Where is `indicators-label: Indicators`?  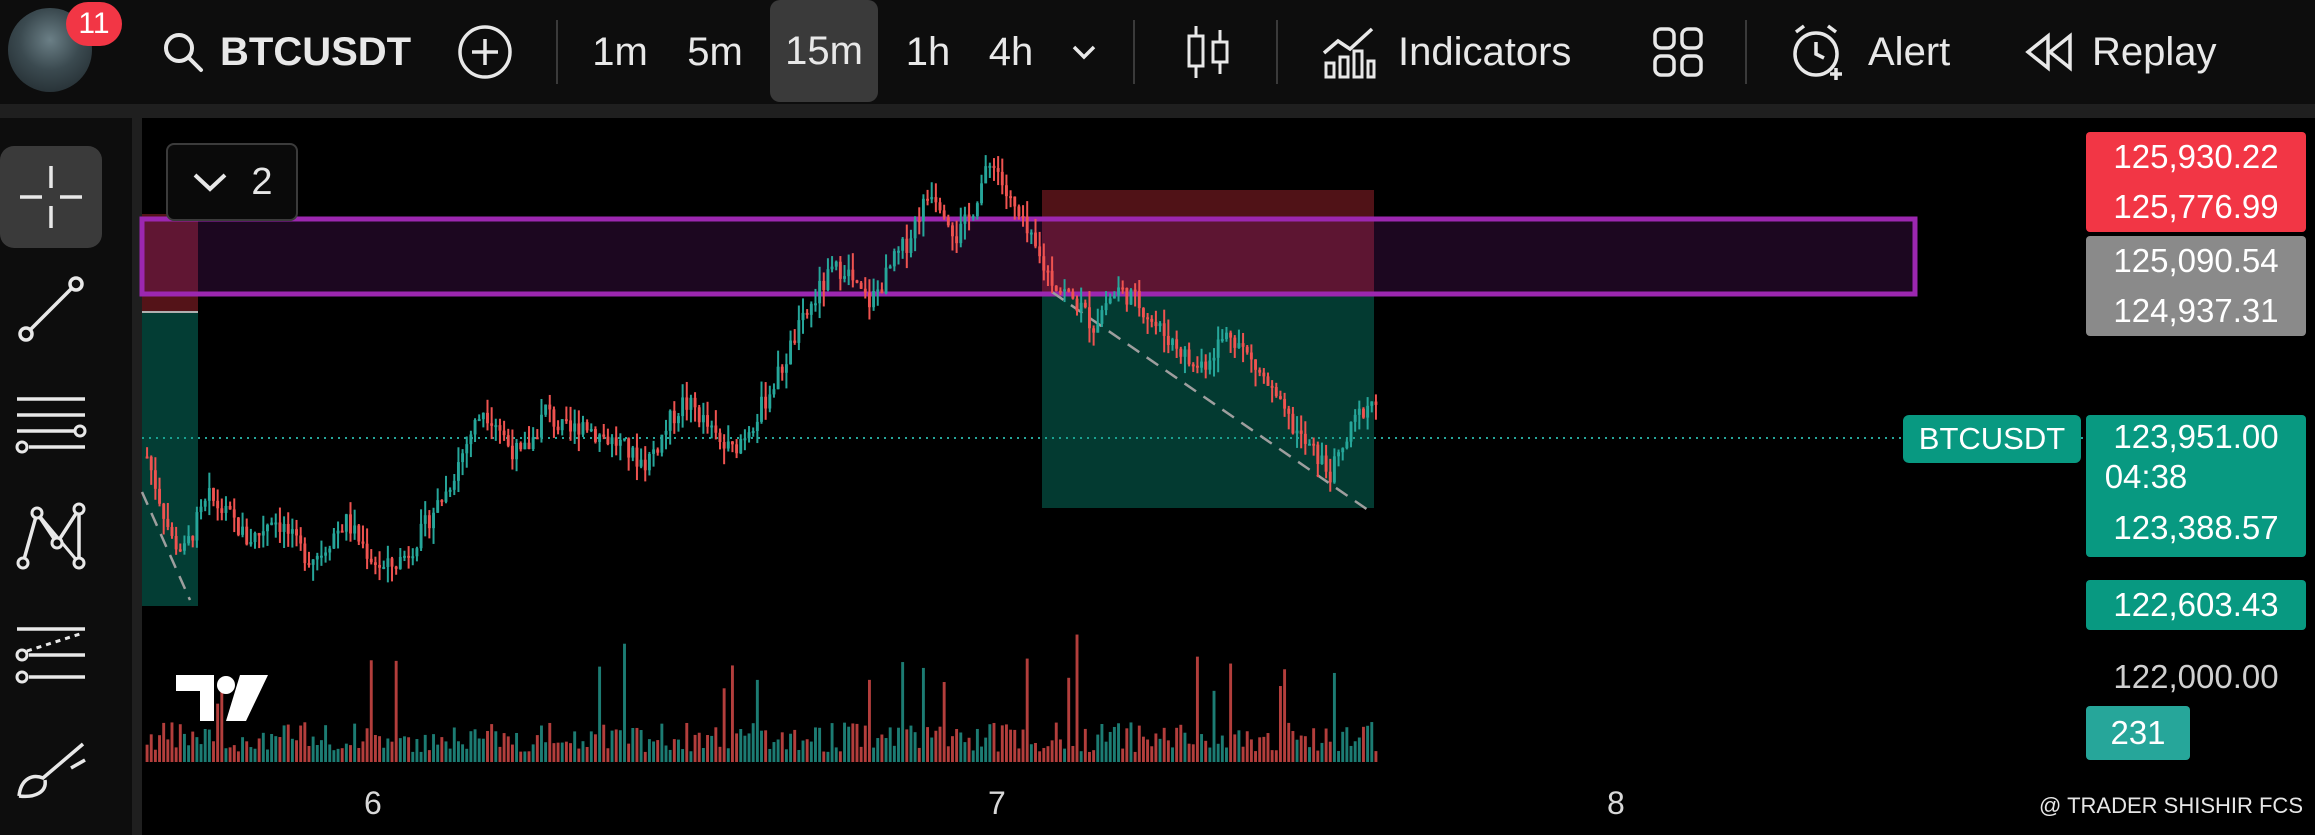 indicators-label: Indicators is located at coordinates (1485, 51).